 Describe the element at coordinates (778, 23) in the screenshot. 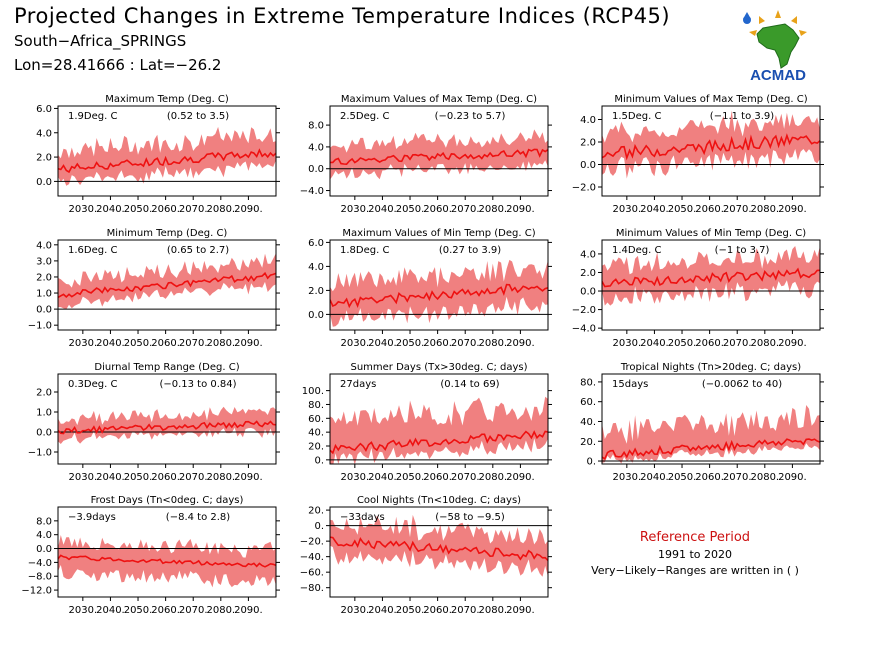

I see `logo-rays` at that location.